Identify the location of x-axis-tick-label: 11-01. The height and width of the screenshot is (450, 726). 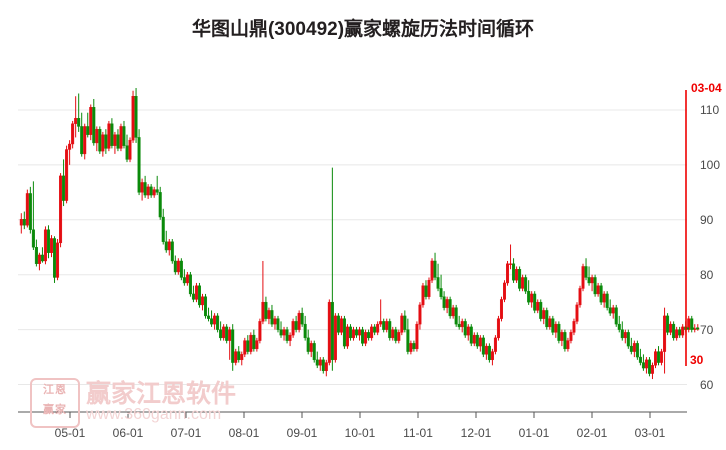
(418, 433).